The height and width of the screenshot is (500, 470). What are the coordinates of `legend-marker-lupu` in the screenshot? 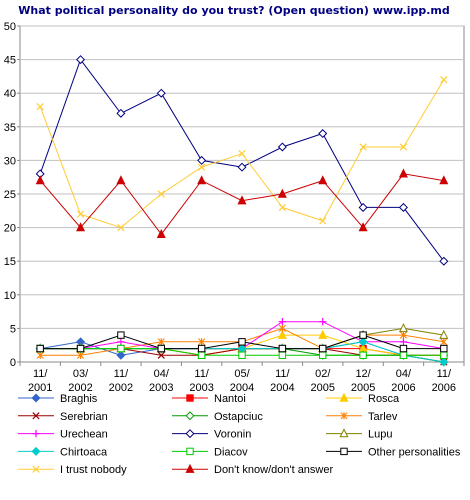 It's located at (344, 433).